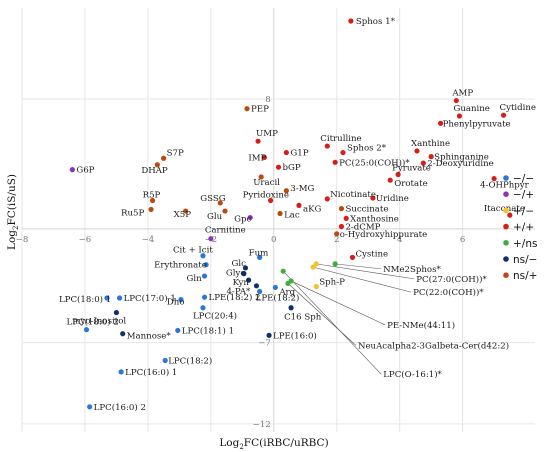 Image resolution: width=550 pixels, height=452 pixels. I want to click on point-label: DHAP, so click(154, 171).